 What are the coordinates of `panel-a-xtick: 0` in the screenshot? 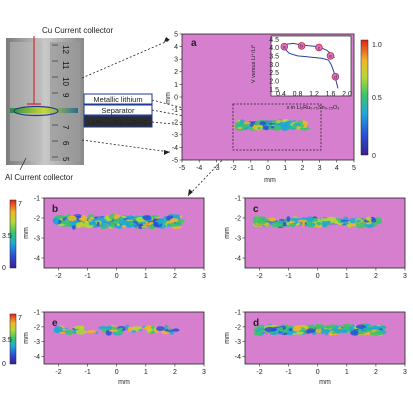 It's located at (268, 168).